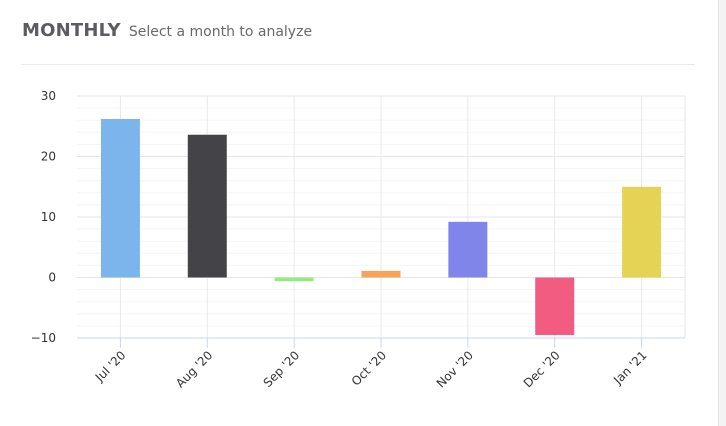 The width and height of the screenshot is (726, 426). What do you see at coordinates (542, 369) in the screenshot?
I see `x-tick-label: Dec '20` at bounding box center [542, 369].